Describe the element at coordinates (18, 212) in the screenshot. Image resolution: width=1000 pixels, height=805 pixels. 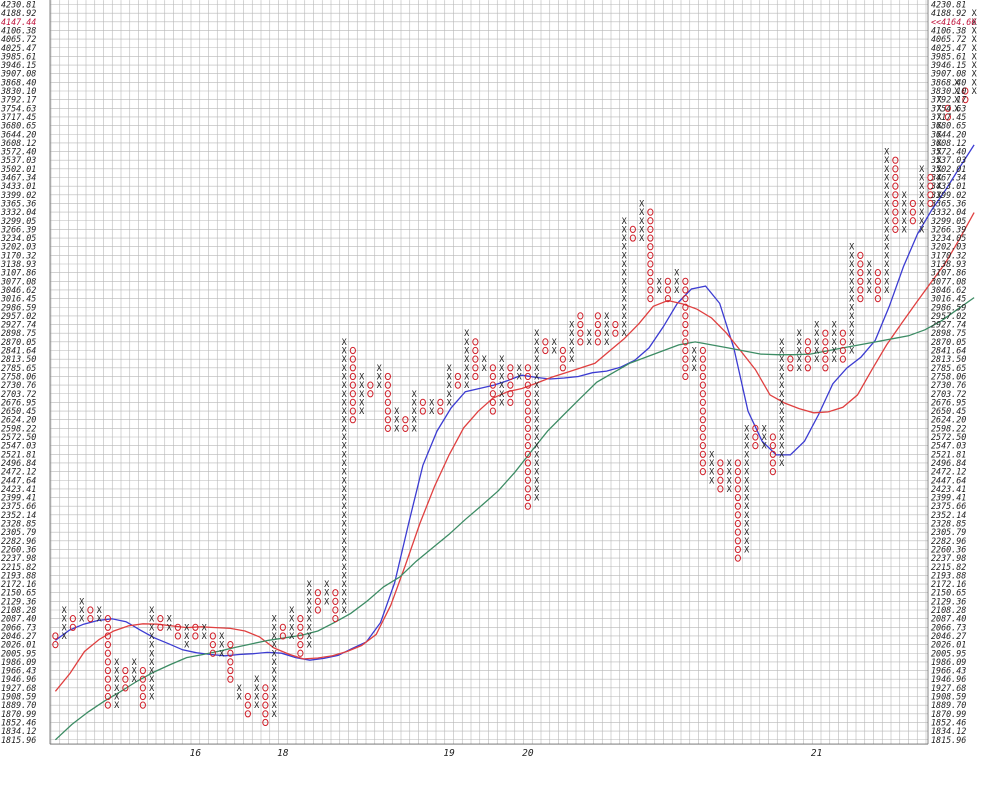
I see `price-tick-left: 3332.04` at that location.